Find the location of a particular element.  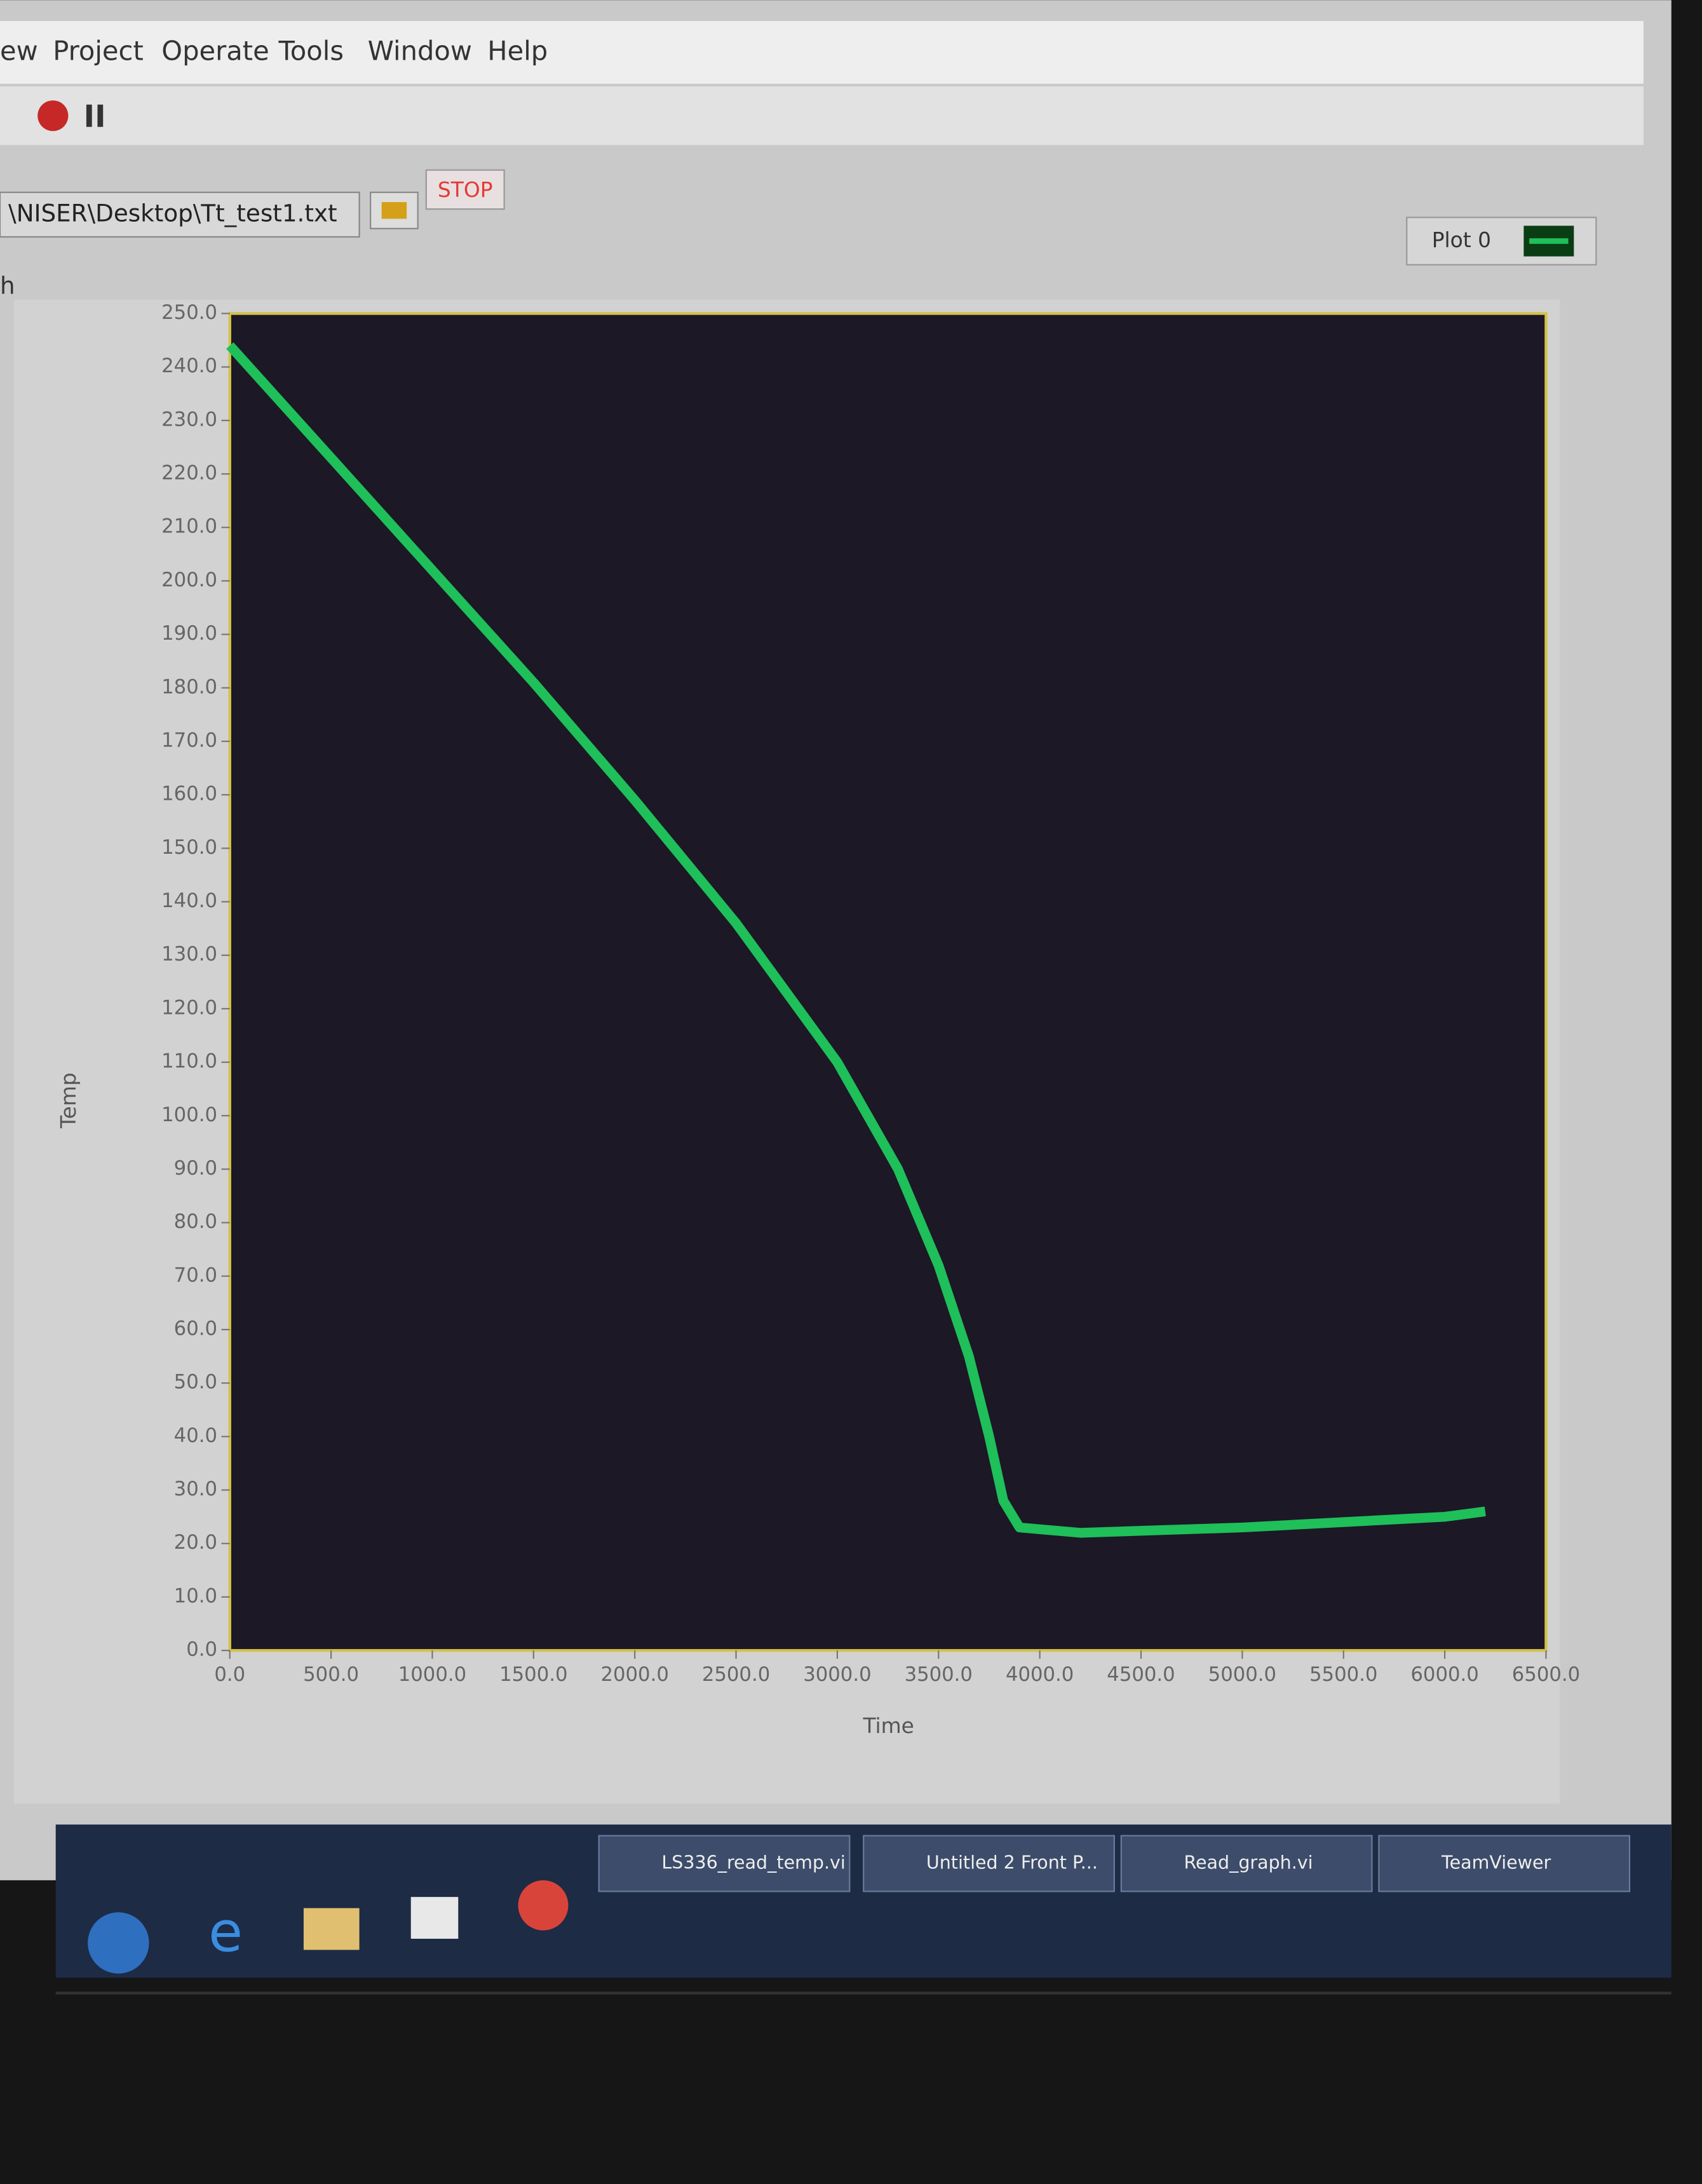

y-tick-label: 50.0 is located at coordinates (195, 1383).